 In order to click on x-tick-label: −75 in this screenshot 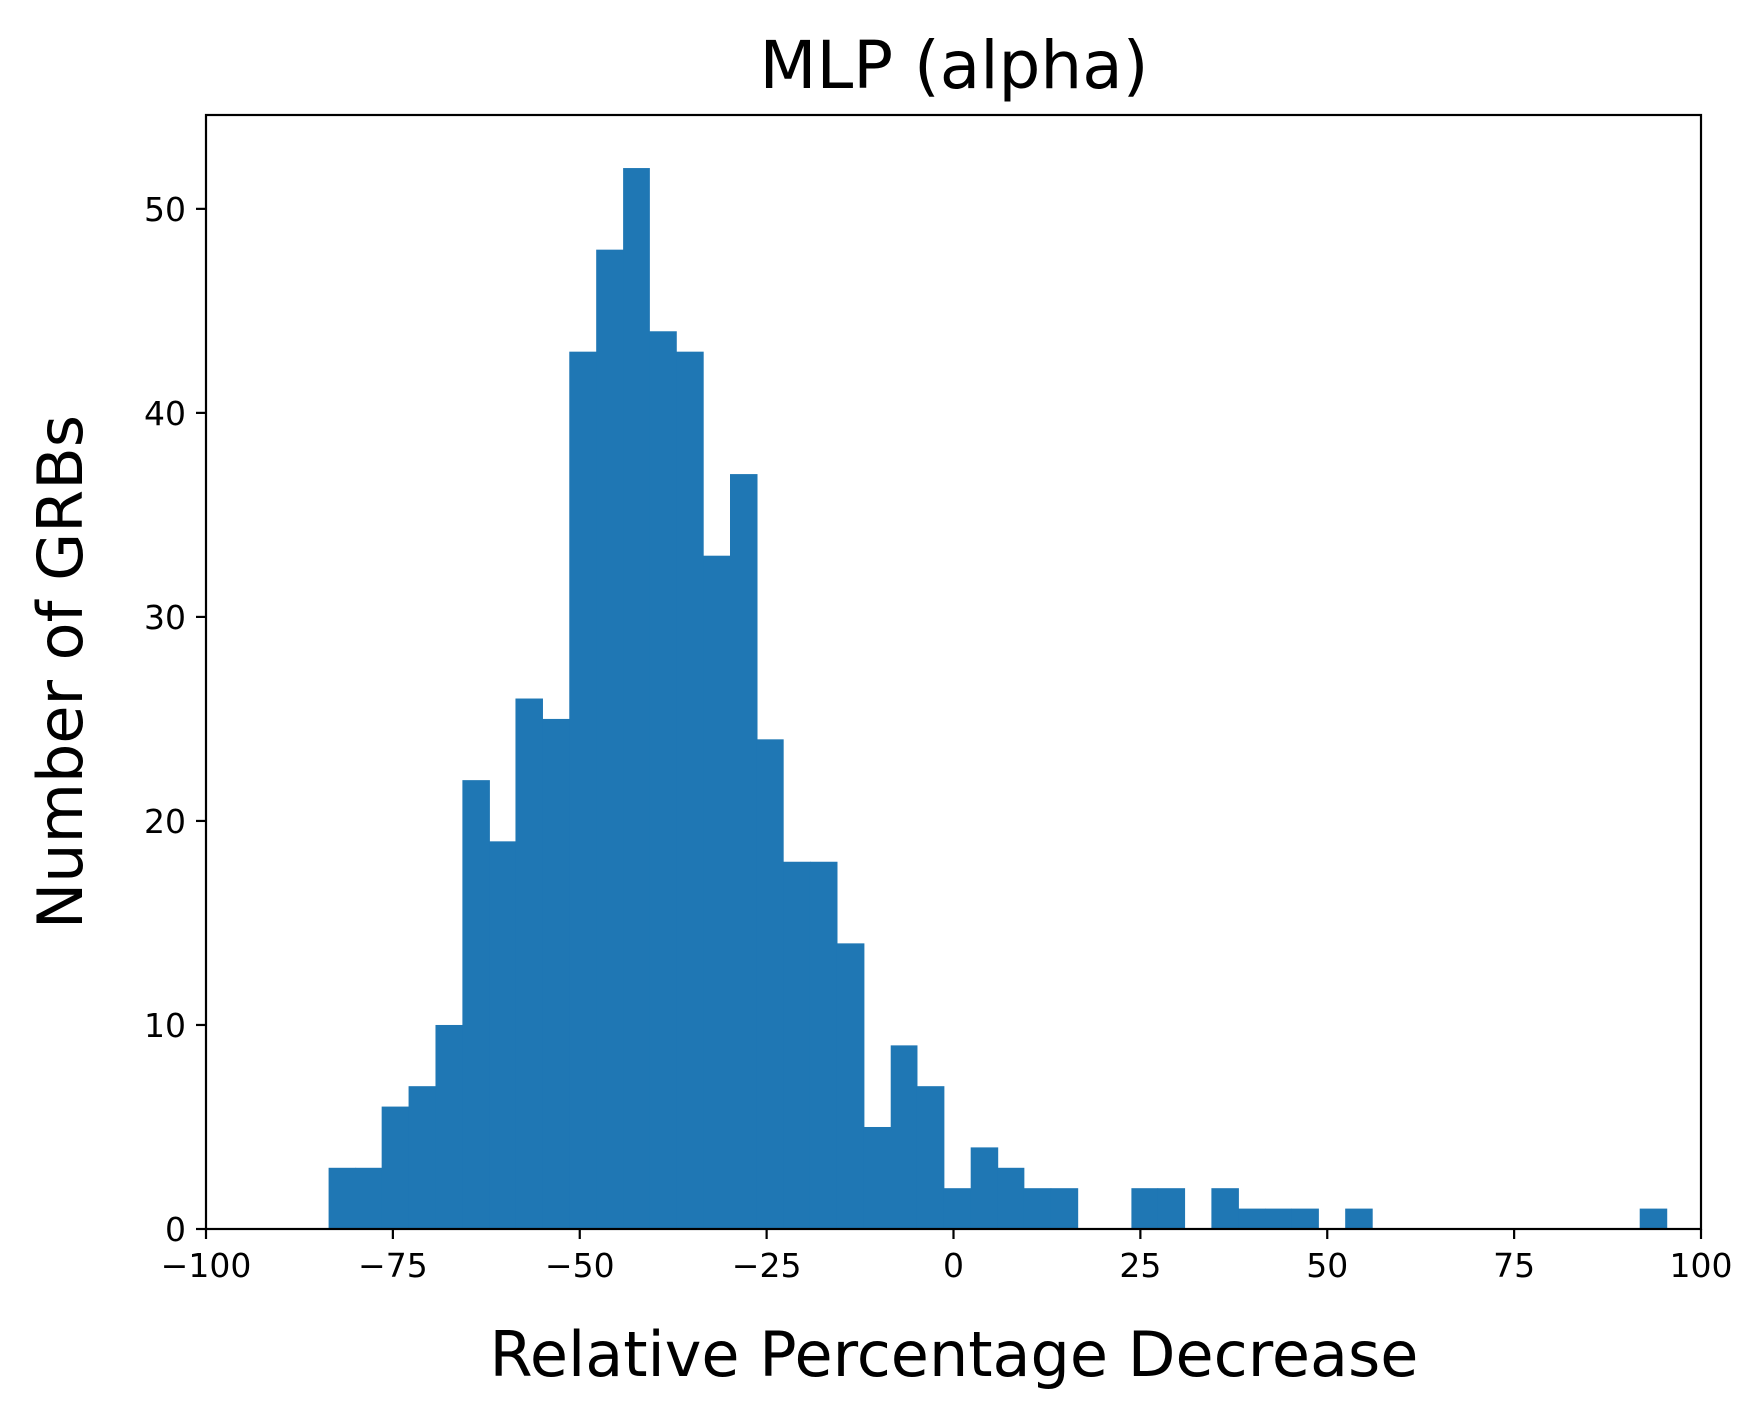, I will do `click(393, 1265)`.